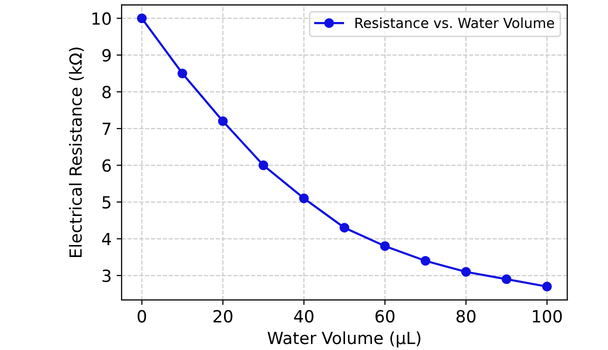  What do you see at coordinates (106, 275) in the screenshot?
I see `y-tick-label: 3` at bounding box center [106, 275].